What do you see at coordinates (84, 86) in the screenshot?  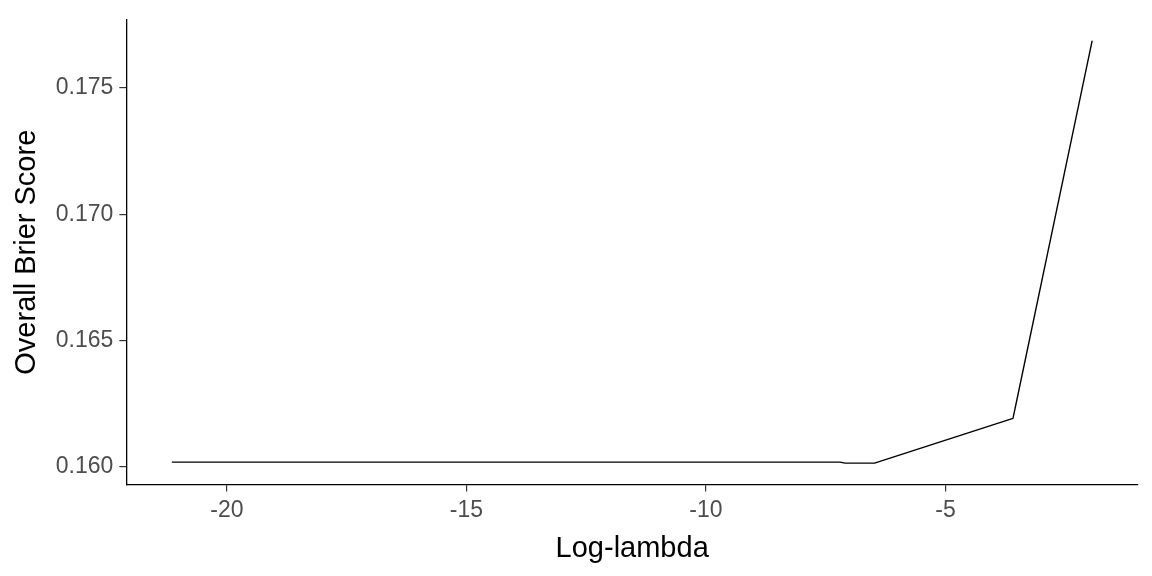 I see `y-tick-label: 0.175` at bounding box center [84, 86].